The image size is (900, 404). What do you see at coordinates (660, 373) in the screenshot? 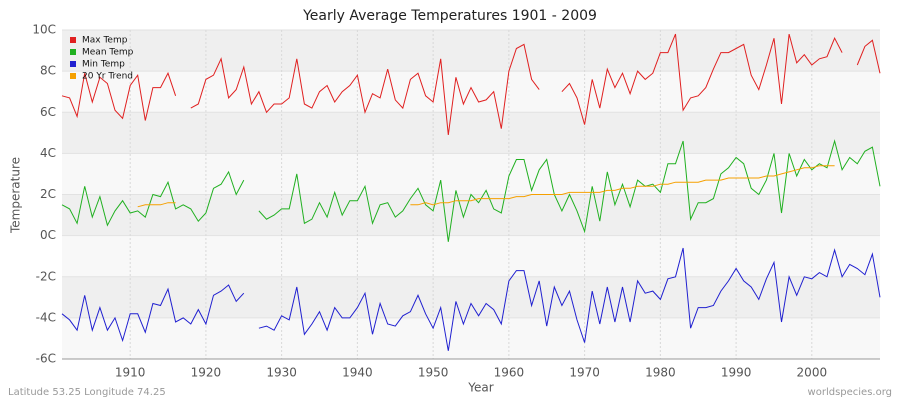
I see `x-tick-label: 1980` at bounding box center [660, 373].